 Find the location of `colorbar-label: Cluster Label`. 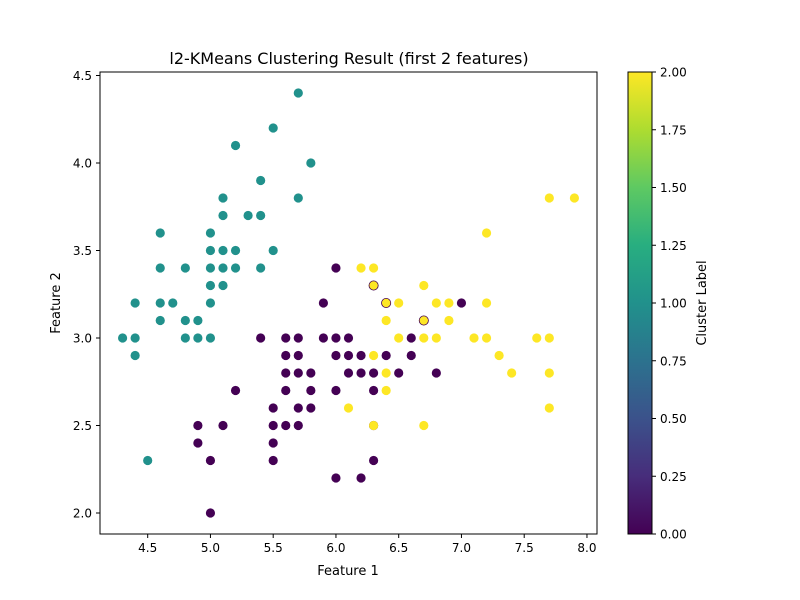

colorbar-label: Cluster Label is located at coordinates (702, 302).